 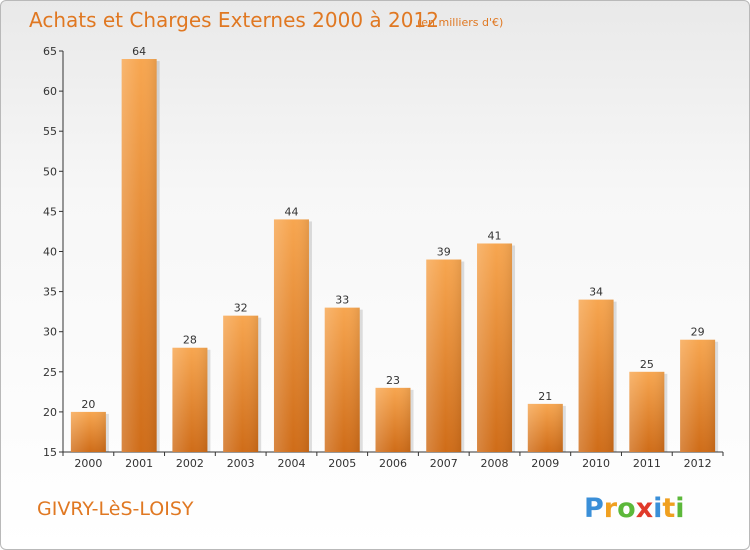 I want to click on value-label: 32, so click(x=241, y=308).